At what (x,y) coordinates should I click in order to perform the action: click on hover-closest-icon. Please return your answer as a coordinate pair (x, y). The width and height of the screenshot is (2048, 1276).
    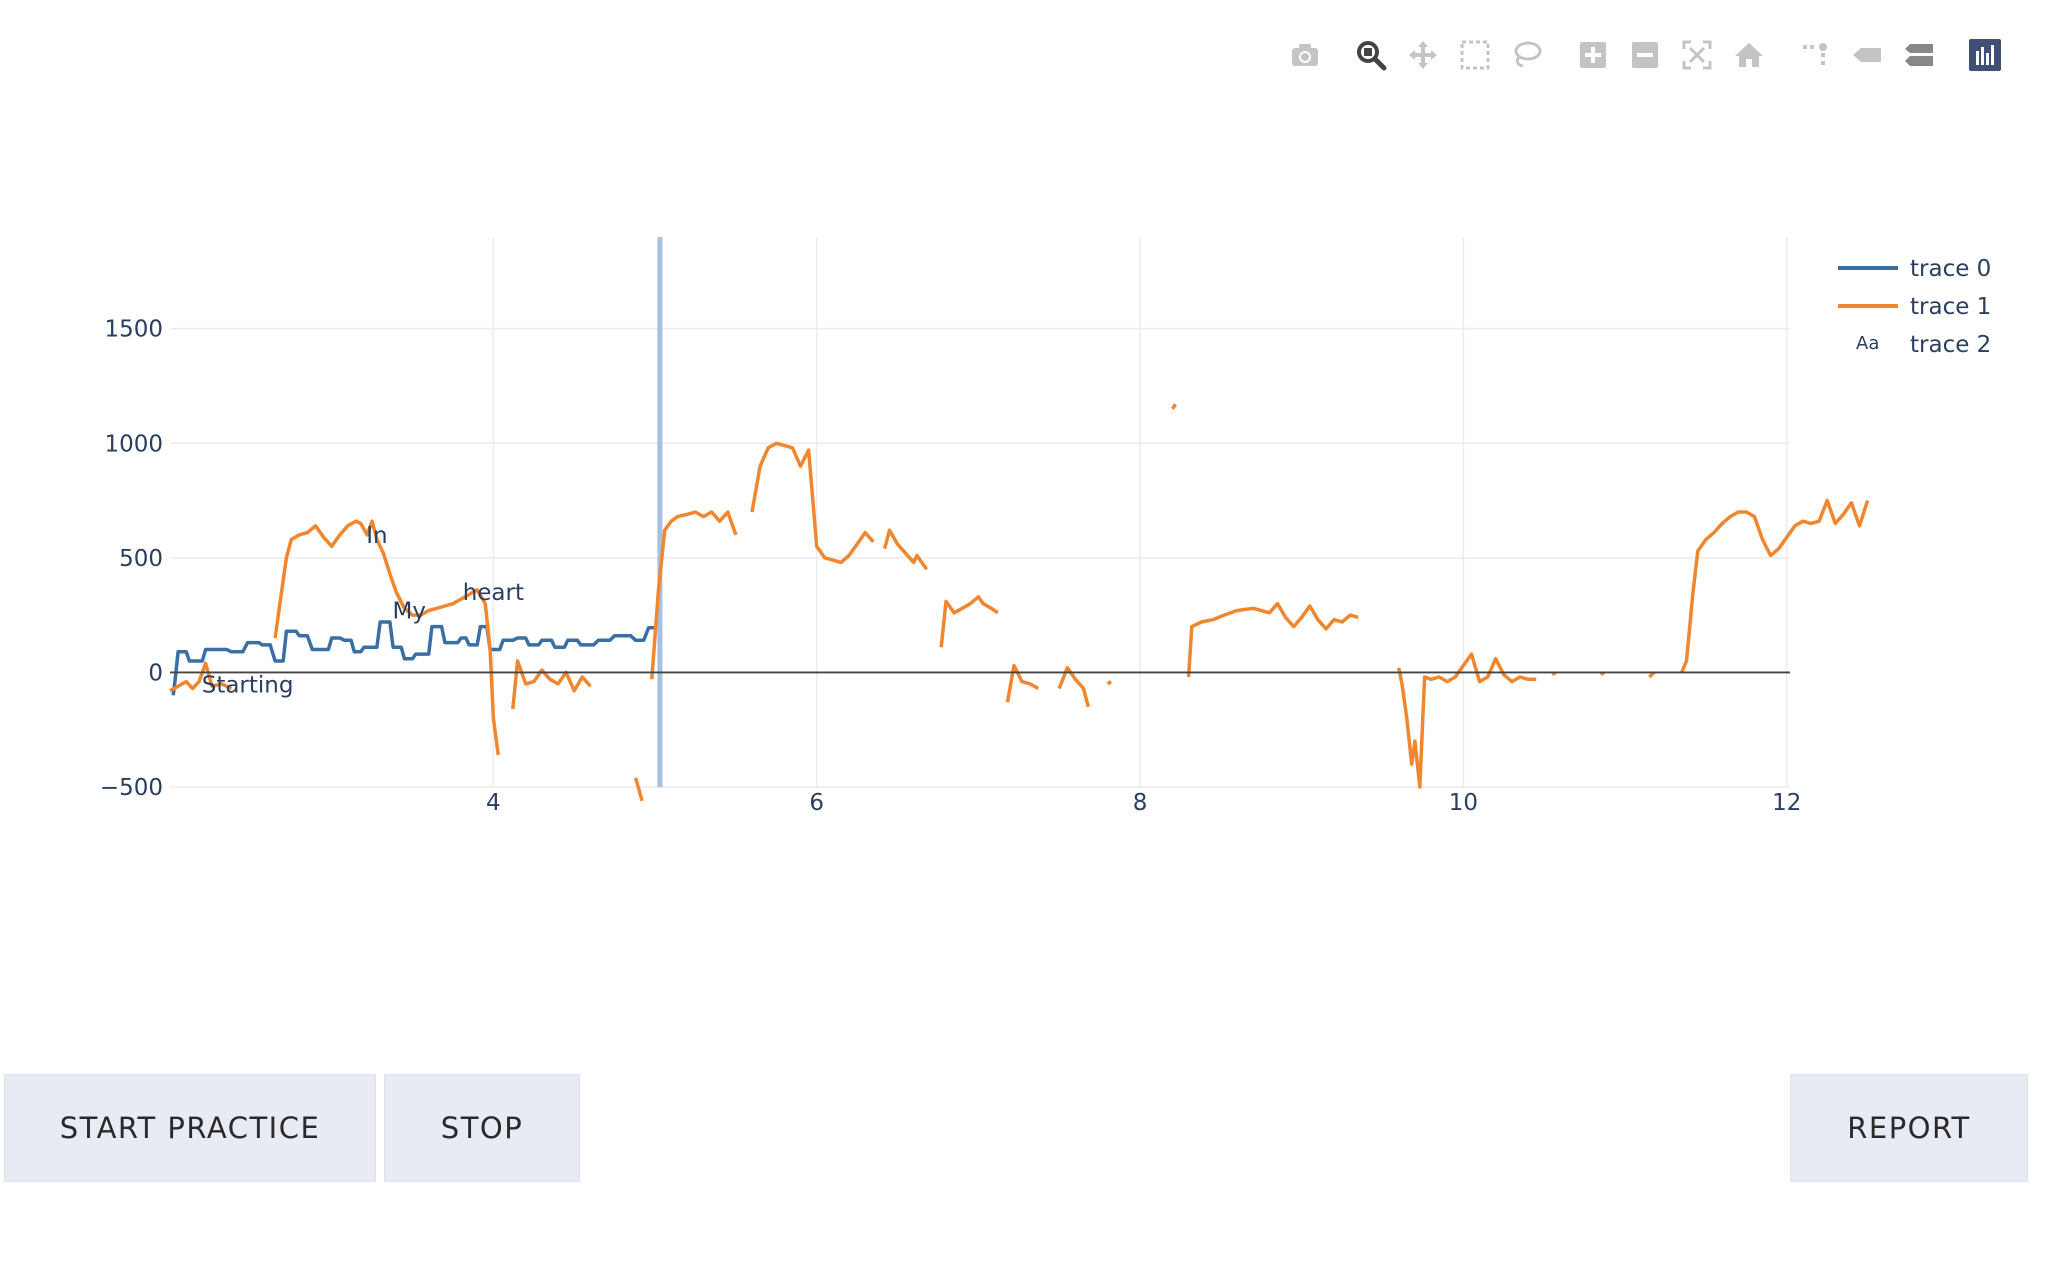
    Looking at the image, I should click on (1867, 55).